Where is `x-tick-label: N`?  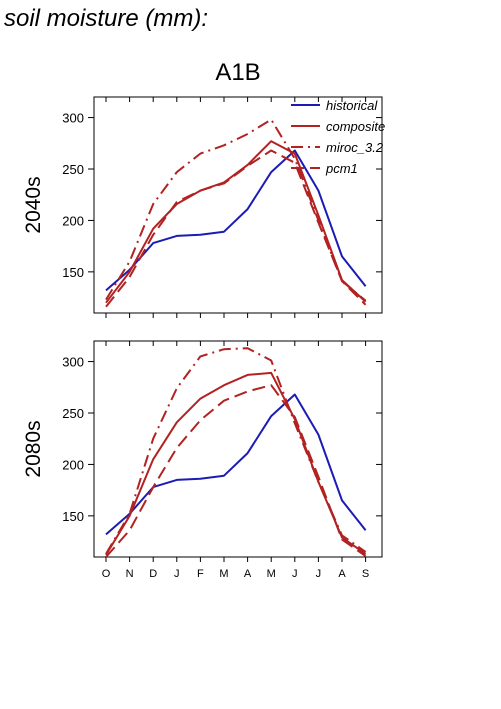
x-tick-label: N is located at coordinates (130, 574).